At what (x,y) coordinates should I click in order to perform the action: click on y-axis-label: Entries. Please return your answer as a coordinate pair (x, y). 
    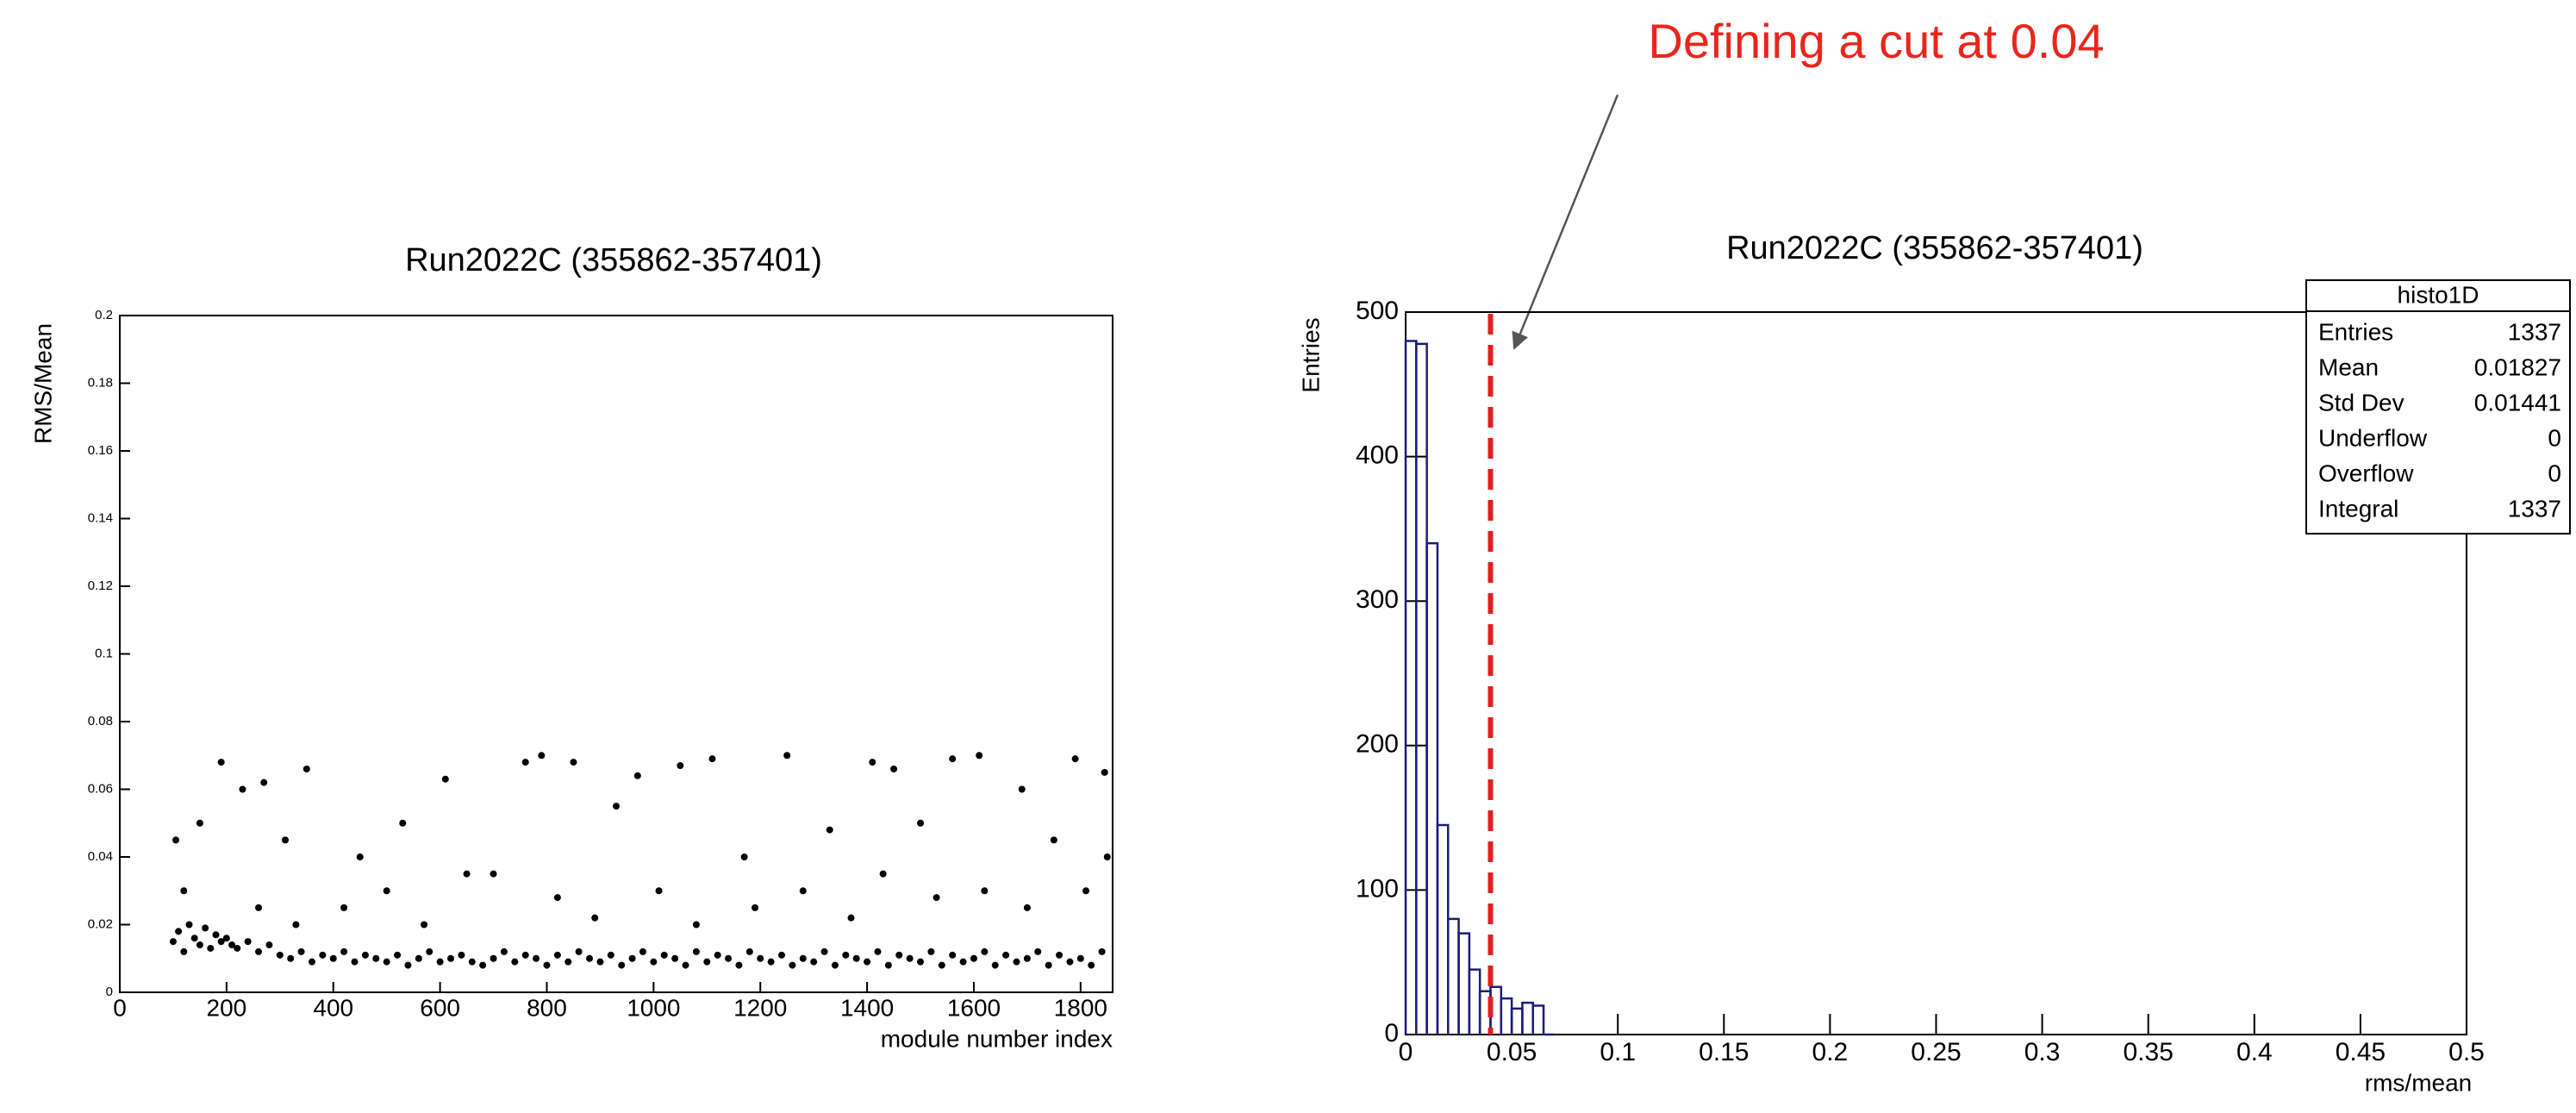
    Looking at the image, I should click on (1310, 354).